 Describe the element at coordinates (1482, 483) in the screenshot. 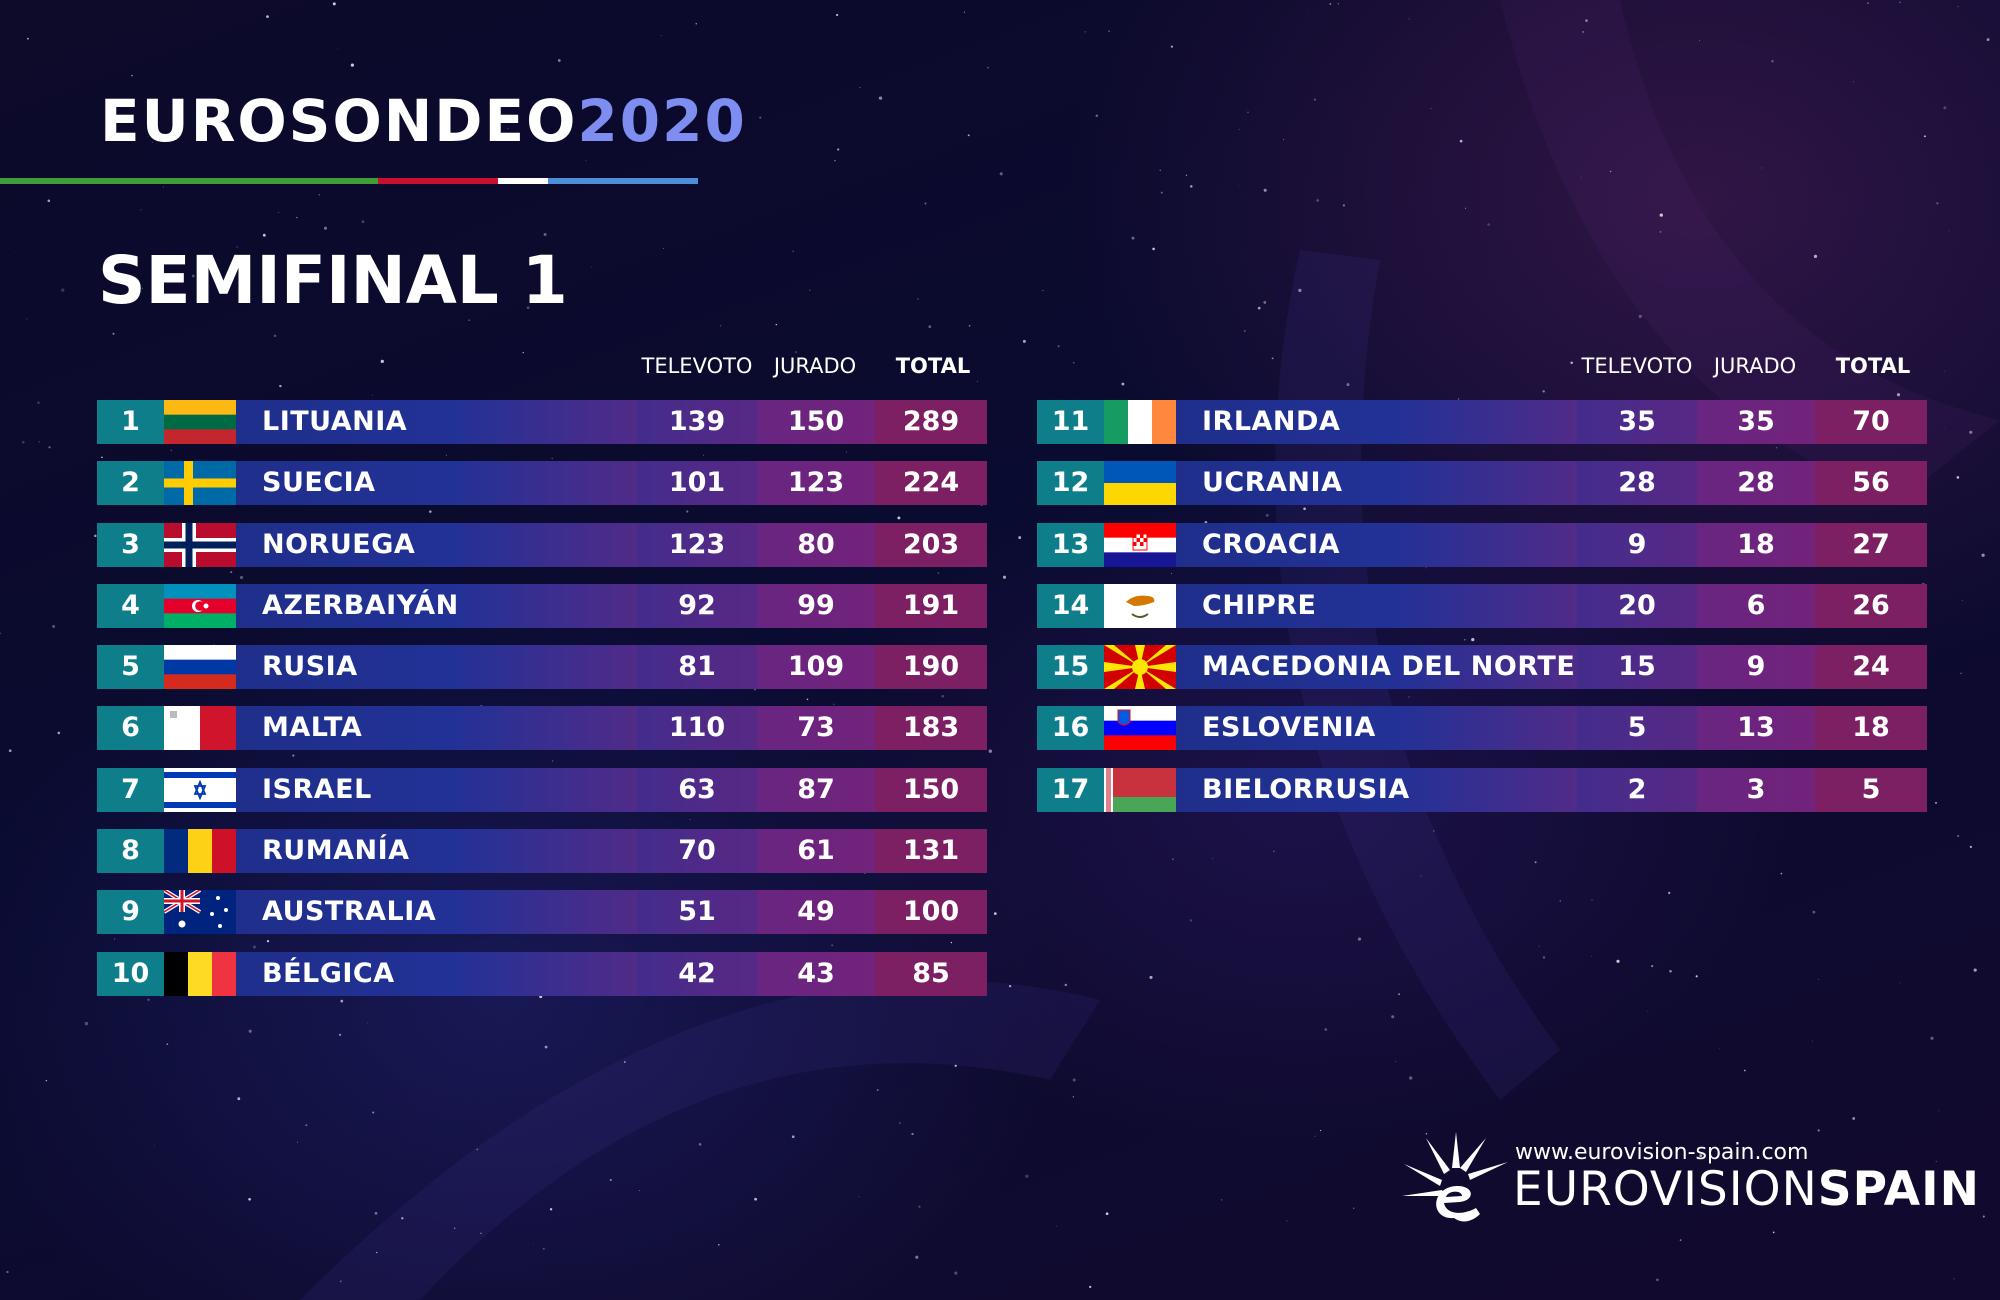

I see `table-row: 12 UCRANIA 28 28 56` at that location.